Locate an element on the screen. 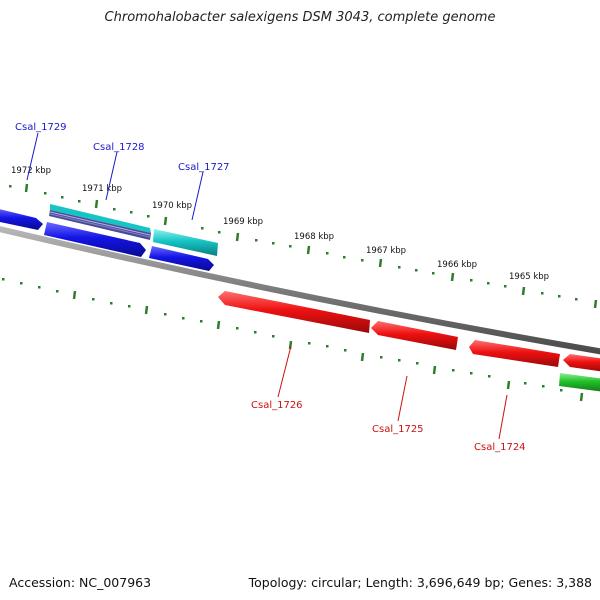  scale-label-1972: 1972 kbp is located at coordinates (31, 171).